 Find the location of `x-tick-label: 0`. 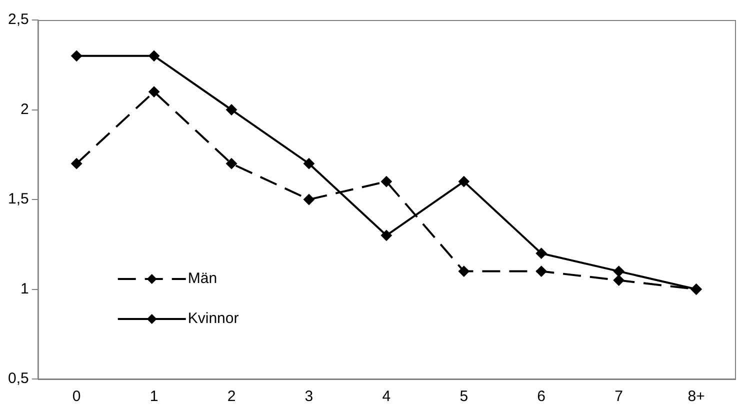

x-tick-label: 0 is located at coordinates (76, 397).